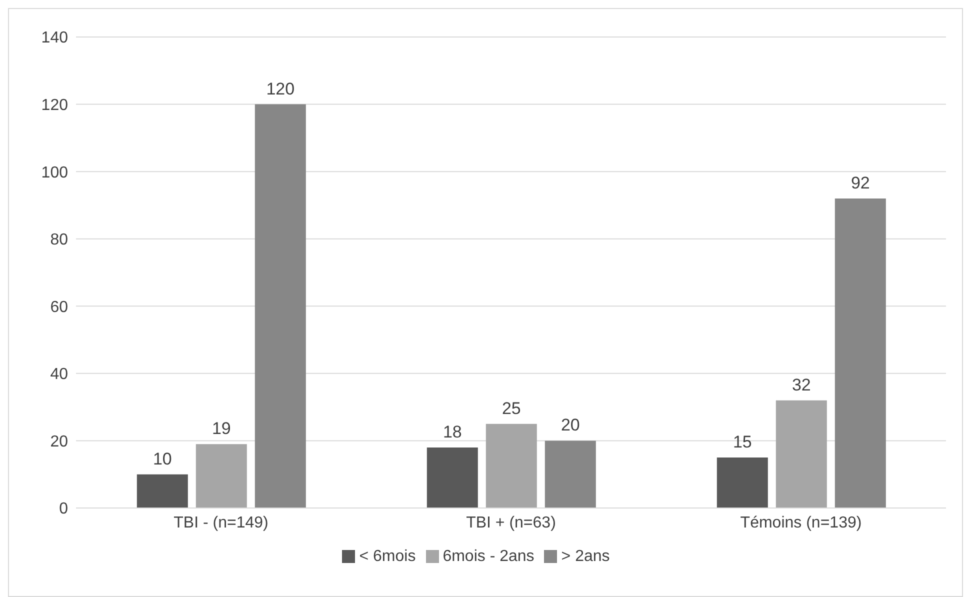  I want to click on data-label: 18, so click(452, 432).